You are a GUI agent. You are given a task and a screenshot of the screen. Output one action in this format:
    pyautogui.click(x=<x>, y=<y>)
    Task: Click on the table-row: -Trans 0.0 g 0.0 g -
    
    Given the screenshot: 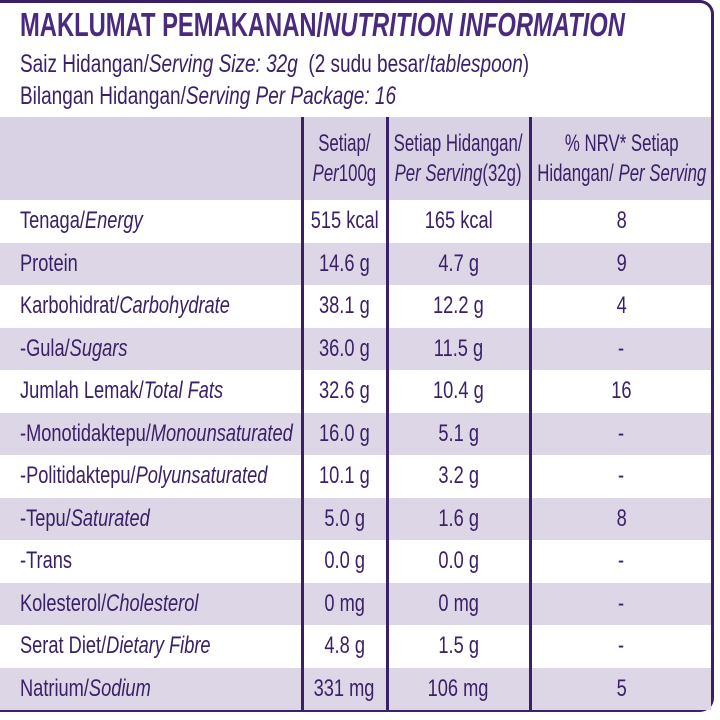 What is the action you would take?
    pyautogui.click(x=355, y=561)
    